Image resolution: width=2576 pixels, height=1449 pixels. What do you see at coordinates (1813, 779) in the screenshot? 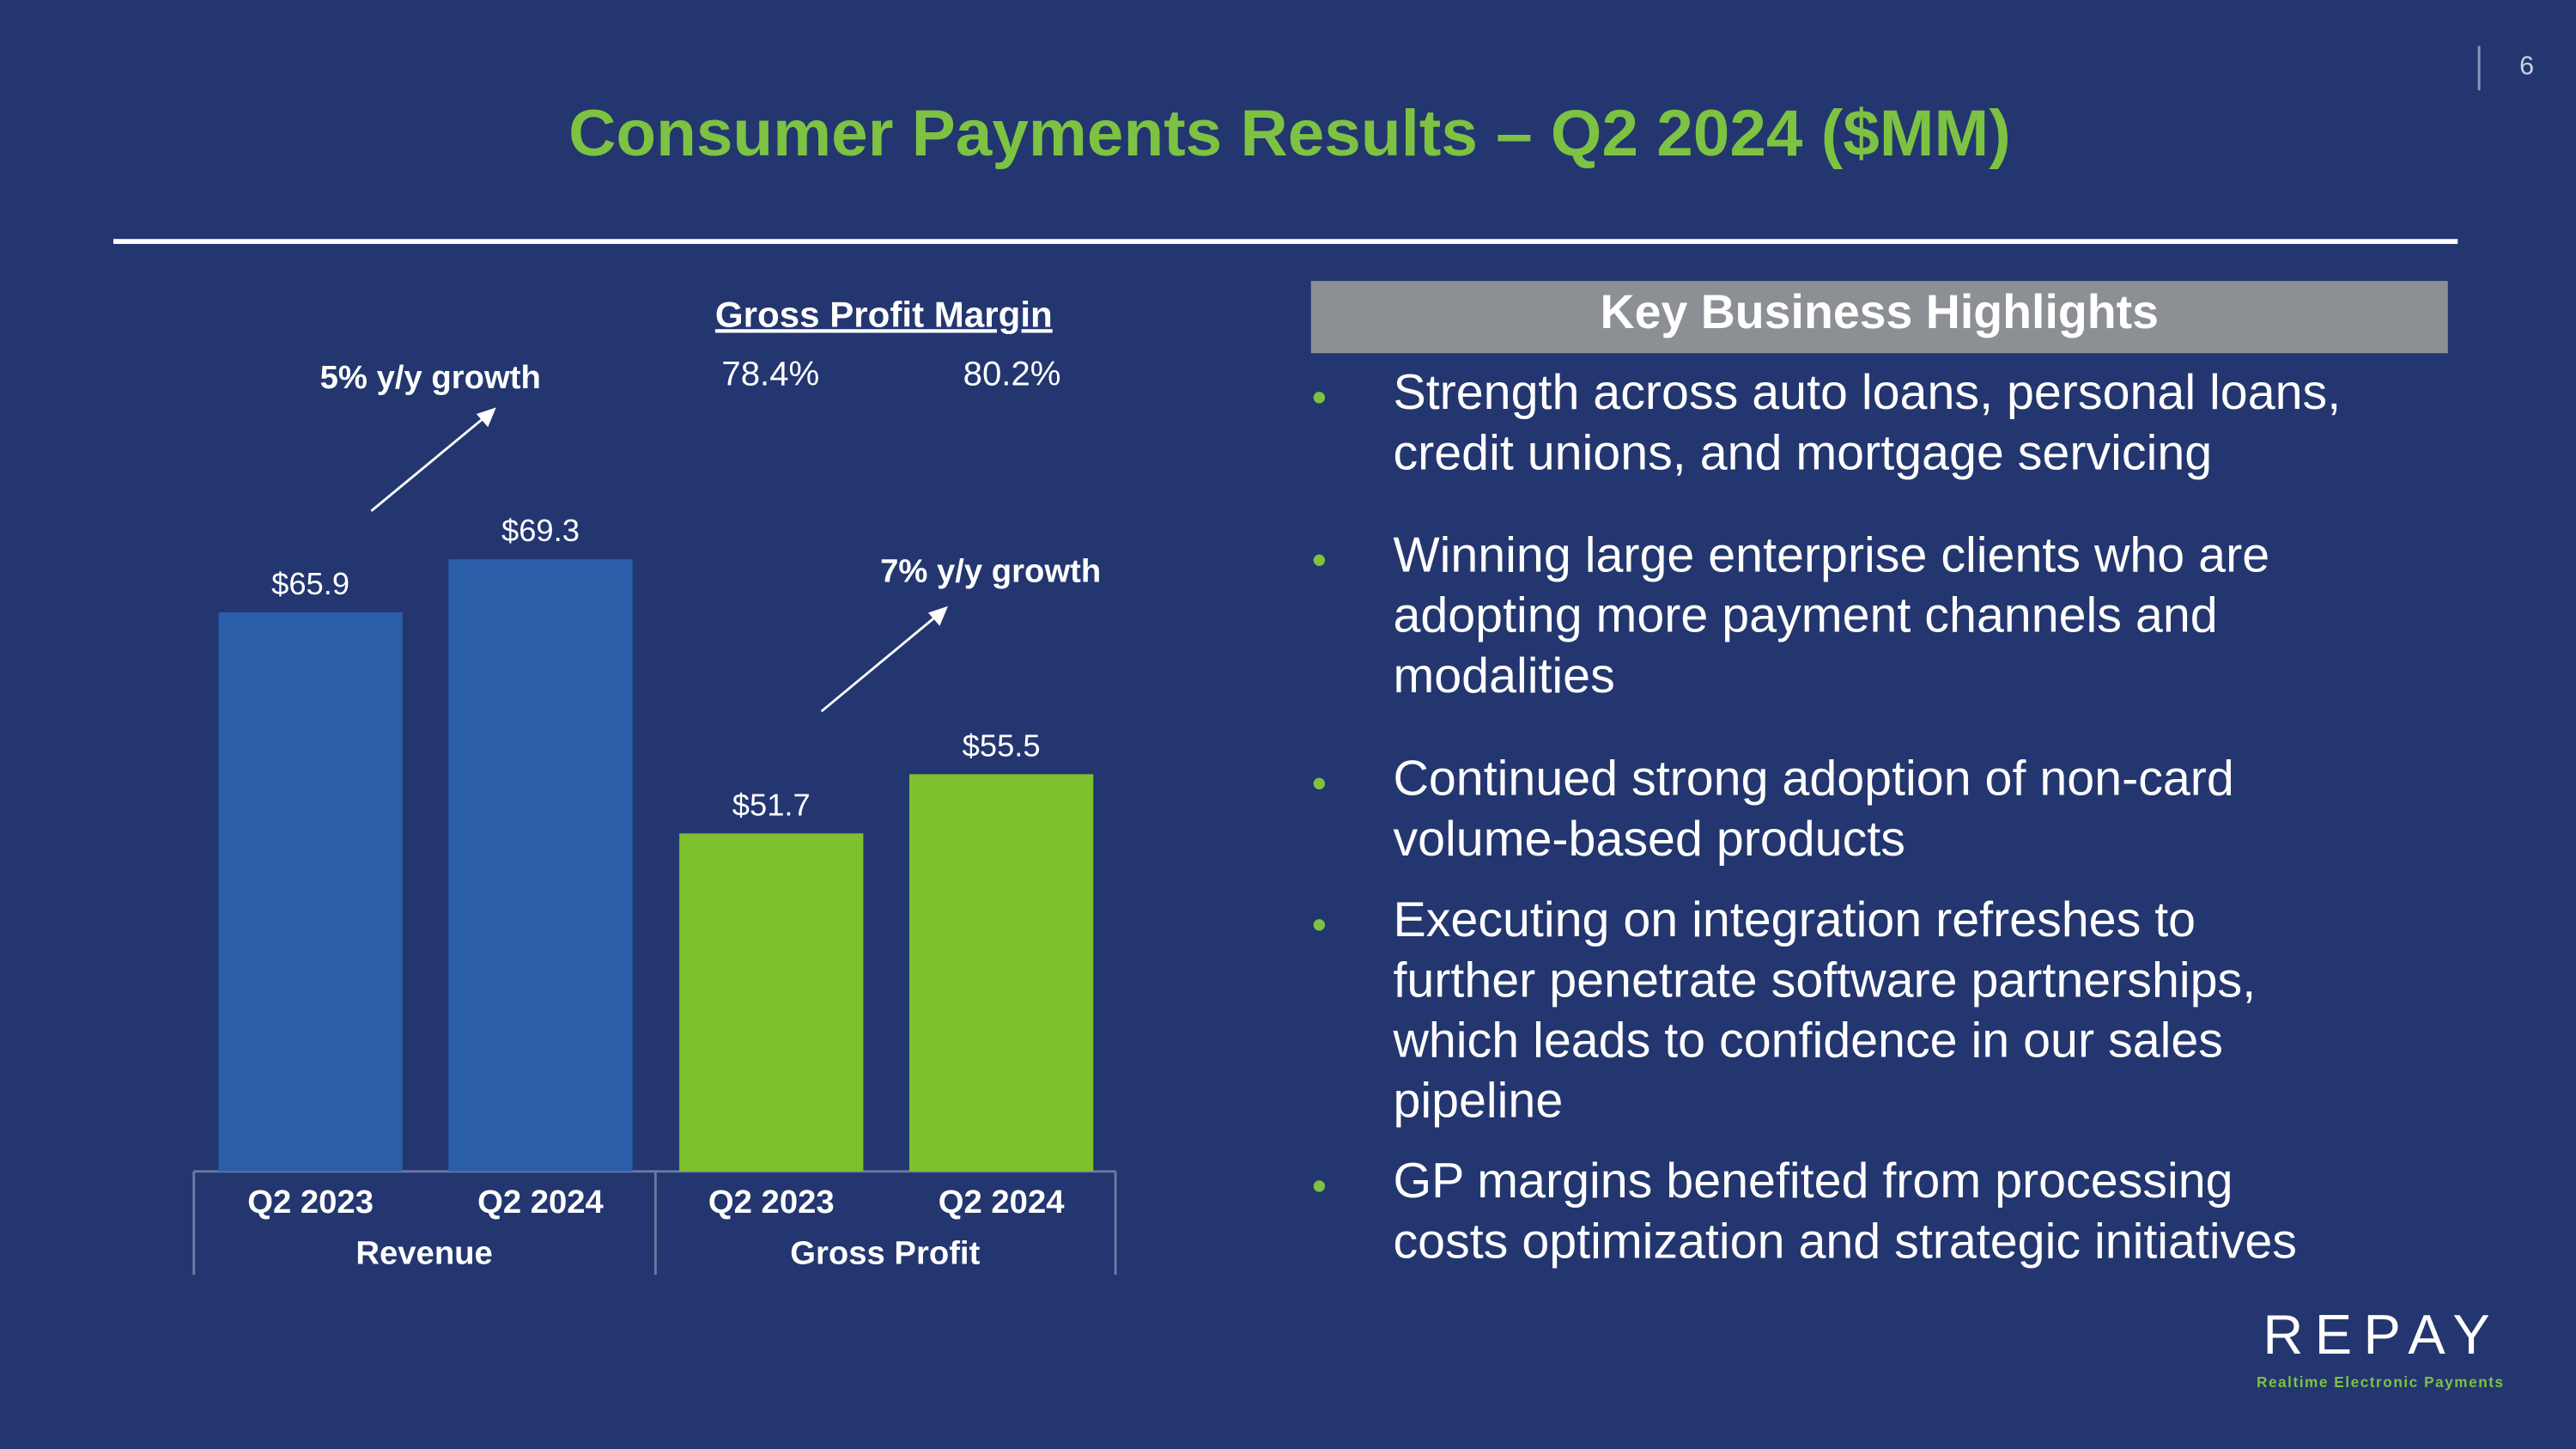
I see `bullet-text: Continued strong adoption of non-card` at bounding box center [1813, 779].